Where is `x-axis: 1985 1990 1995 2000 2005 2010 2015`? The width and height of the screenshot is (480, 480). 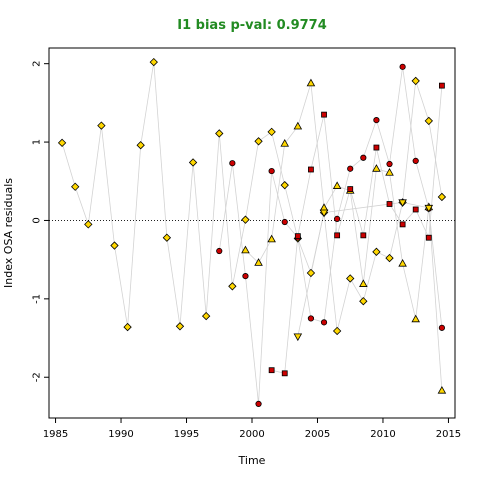
x-axis: 1985 1990 1995 2000 2005 2010 2015 is located at coordinates (252, 429).